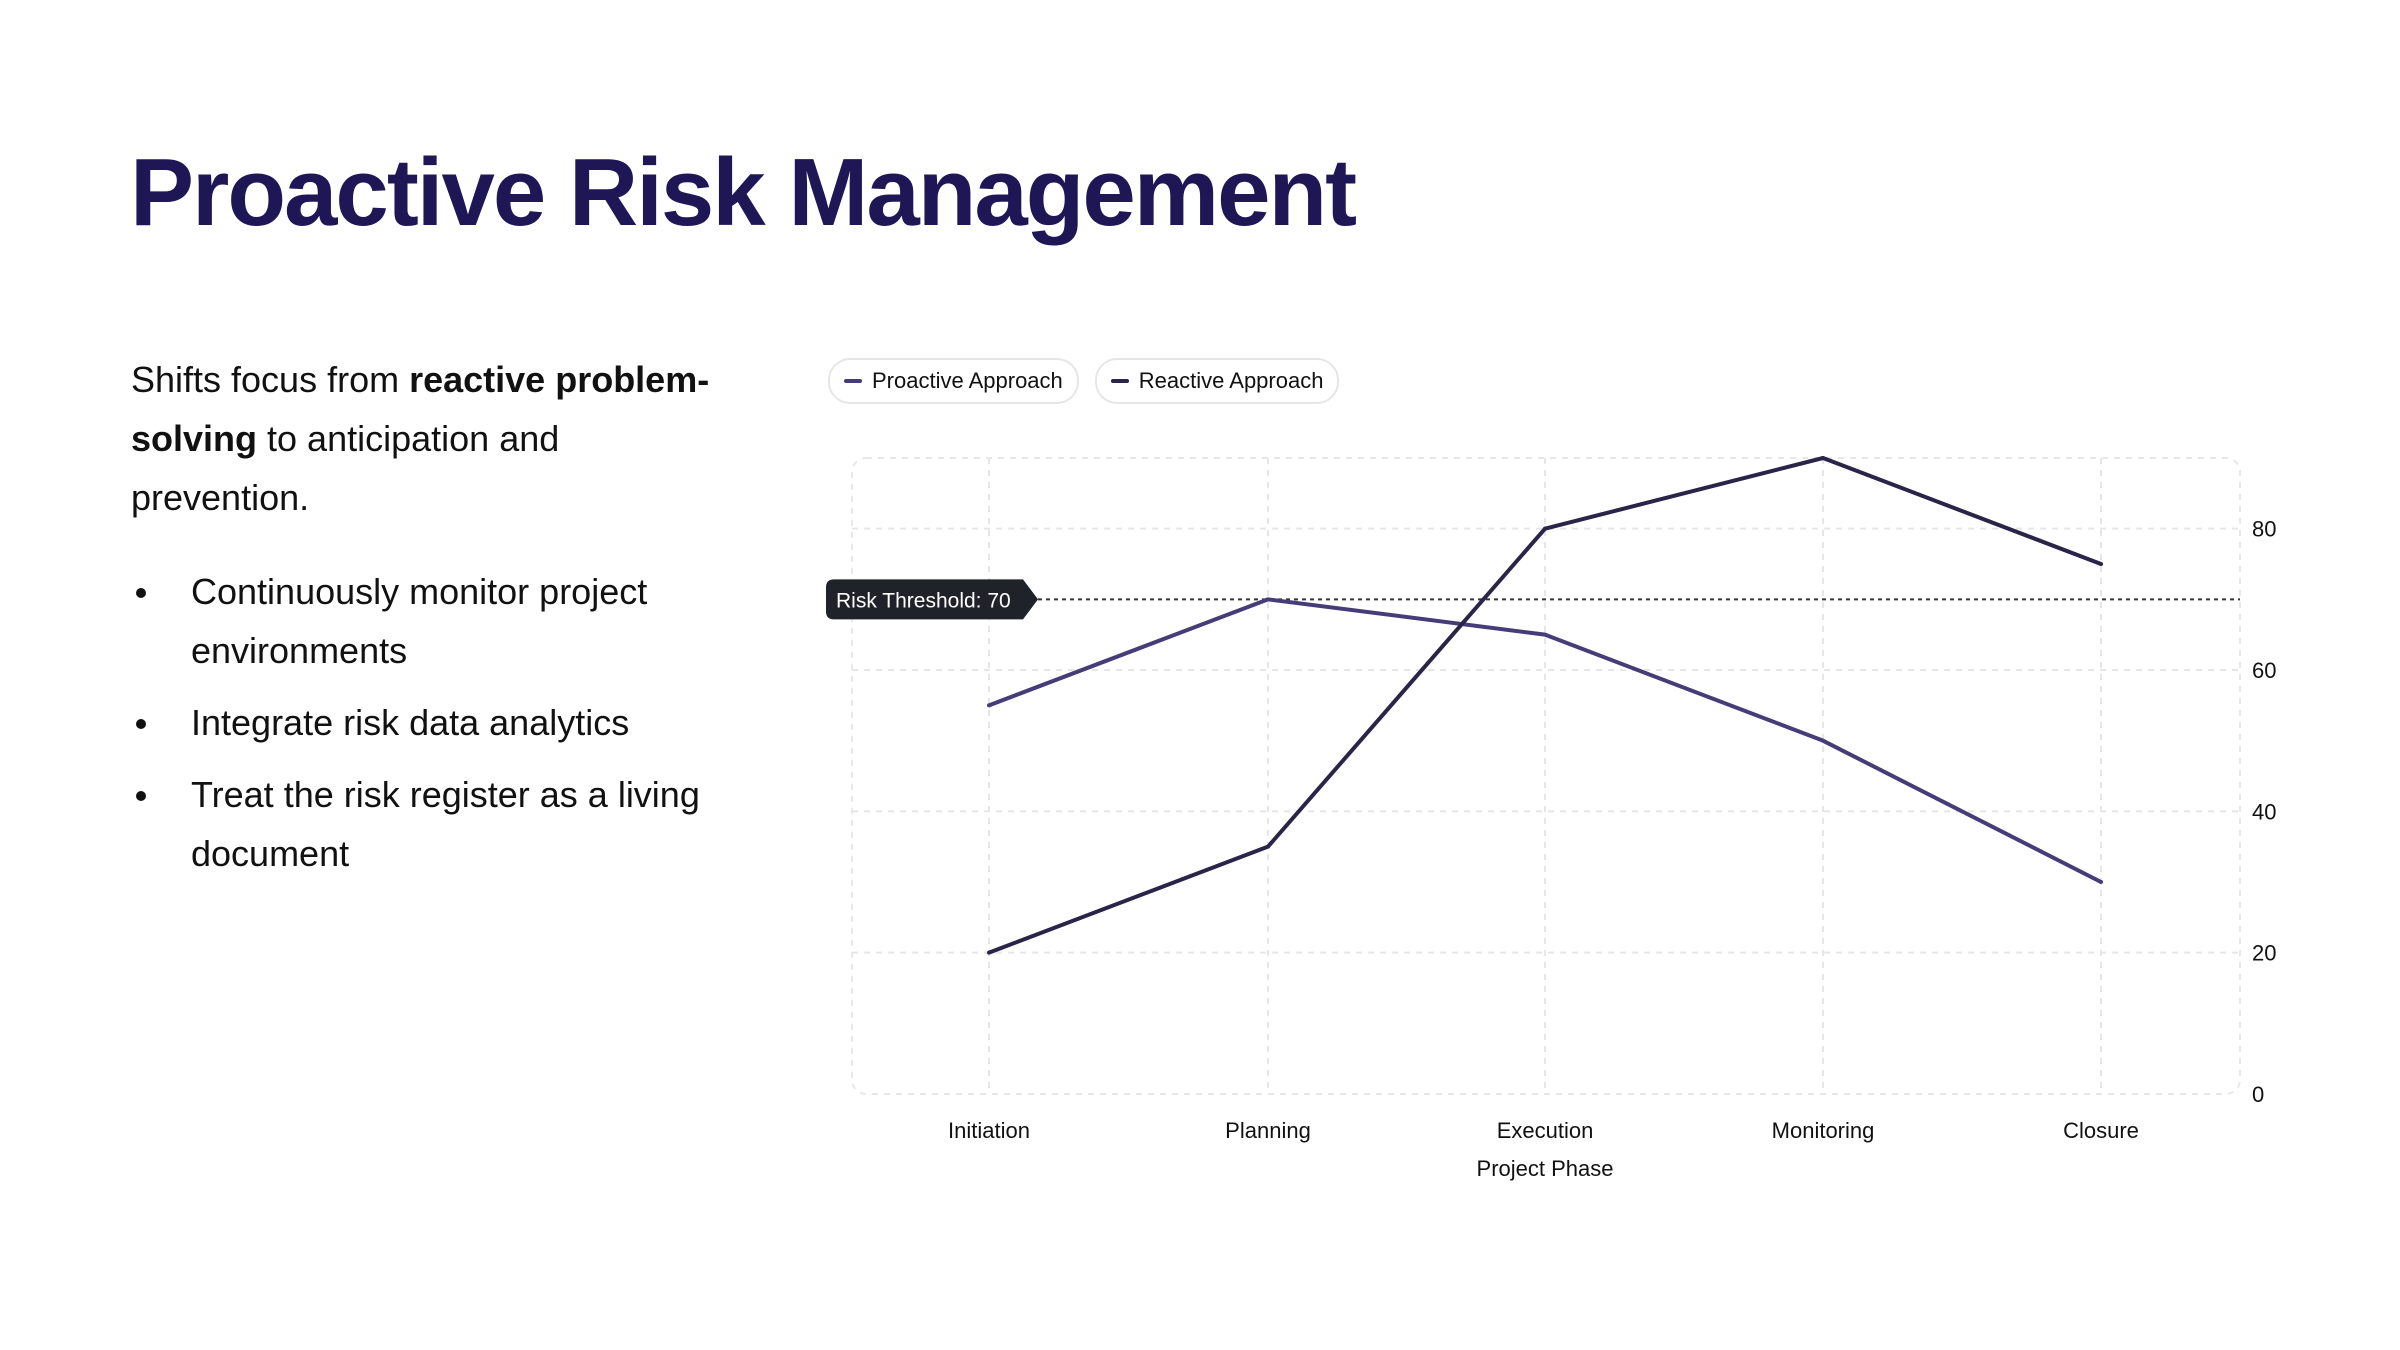  Describe the element at coordinates (2264, 811) in the screenshot. I see `y-tick-label: 40` at that location.